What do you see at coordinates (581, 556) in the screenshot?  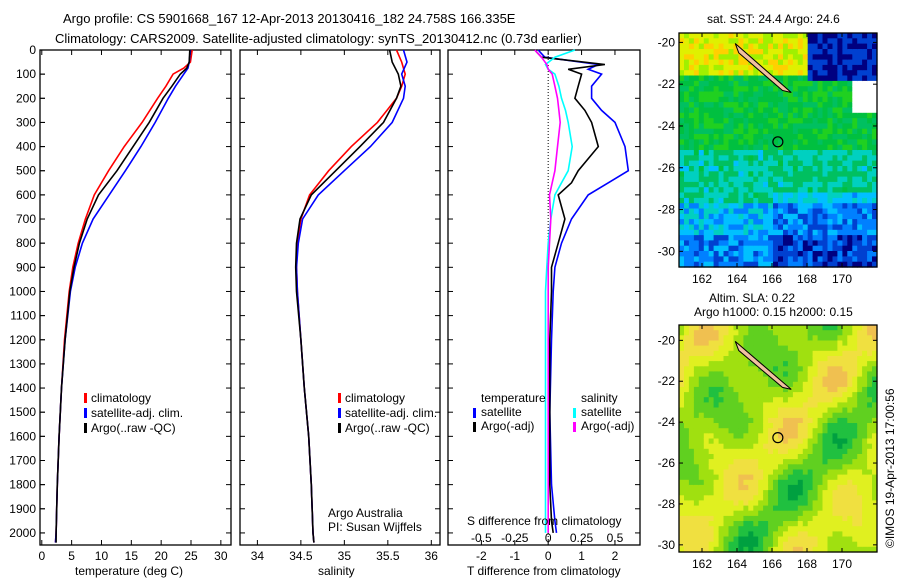 I see `x-tick-label: 1` at bounding box center [581, 556].